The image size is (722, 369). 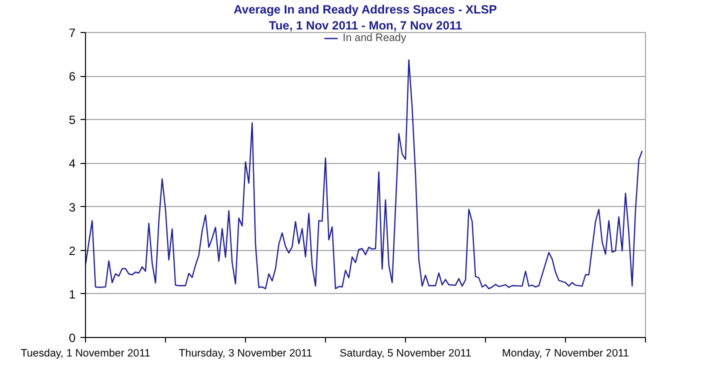 What do you see at coordinates (365, 25) in the screenshot?
I see `chart-subtitle: Tue, 1 Nov 2011 - Mon, 7 Nov 2011` at bounding box center [365, 25].